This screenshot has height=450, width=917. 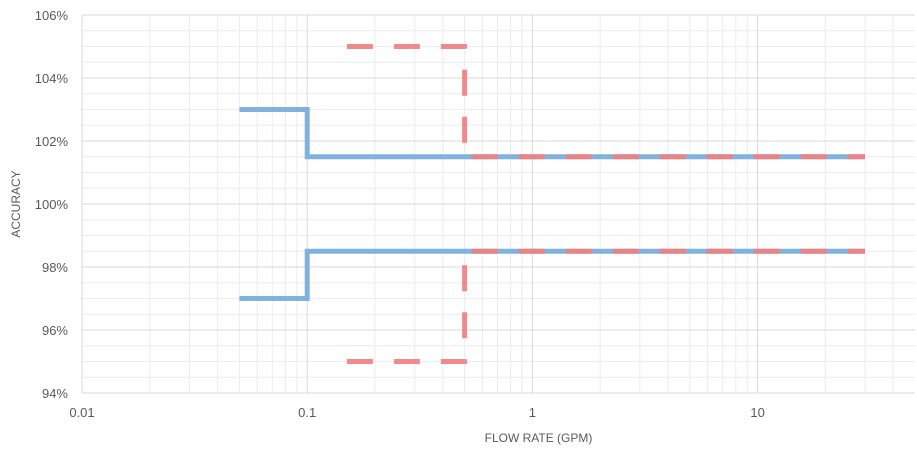 What do you see at coordinates (52, 15) in the screenshot?
I see `y-tick-label: 106%` at bounding box center [52, 15].